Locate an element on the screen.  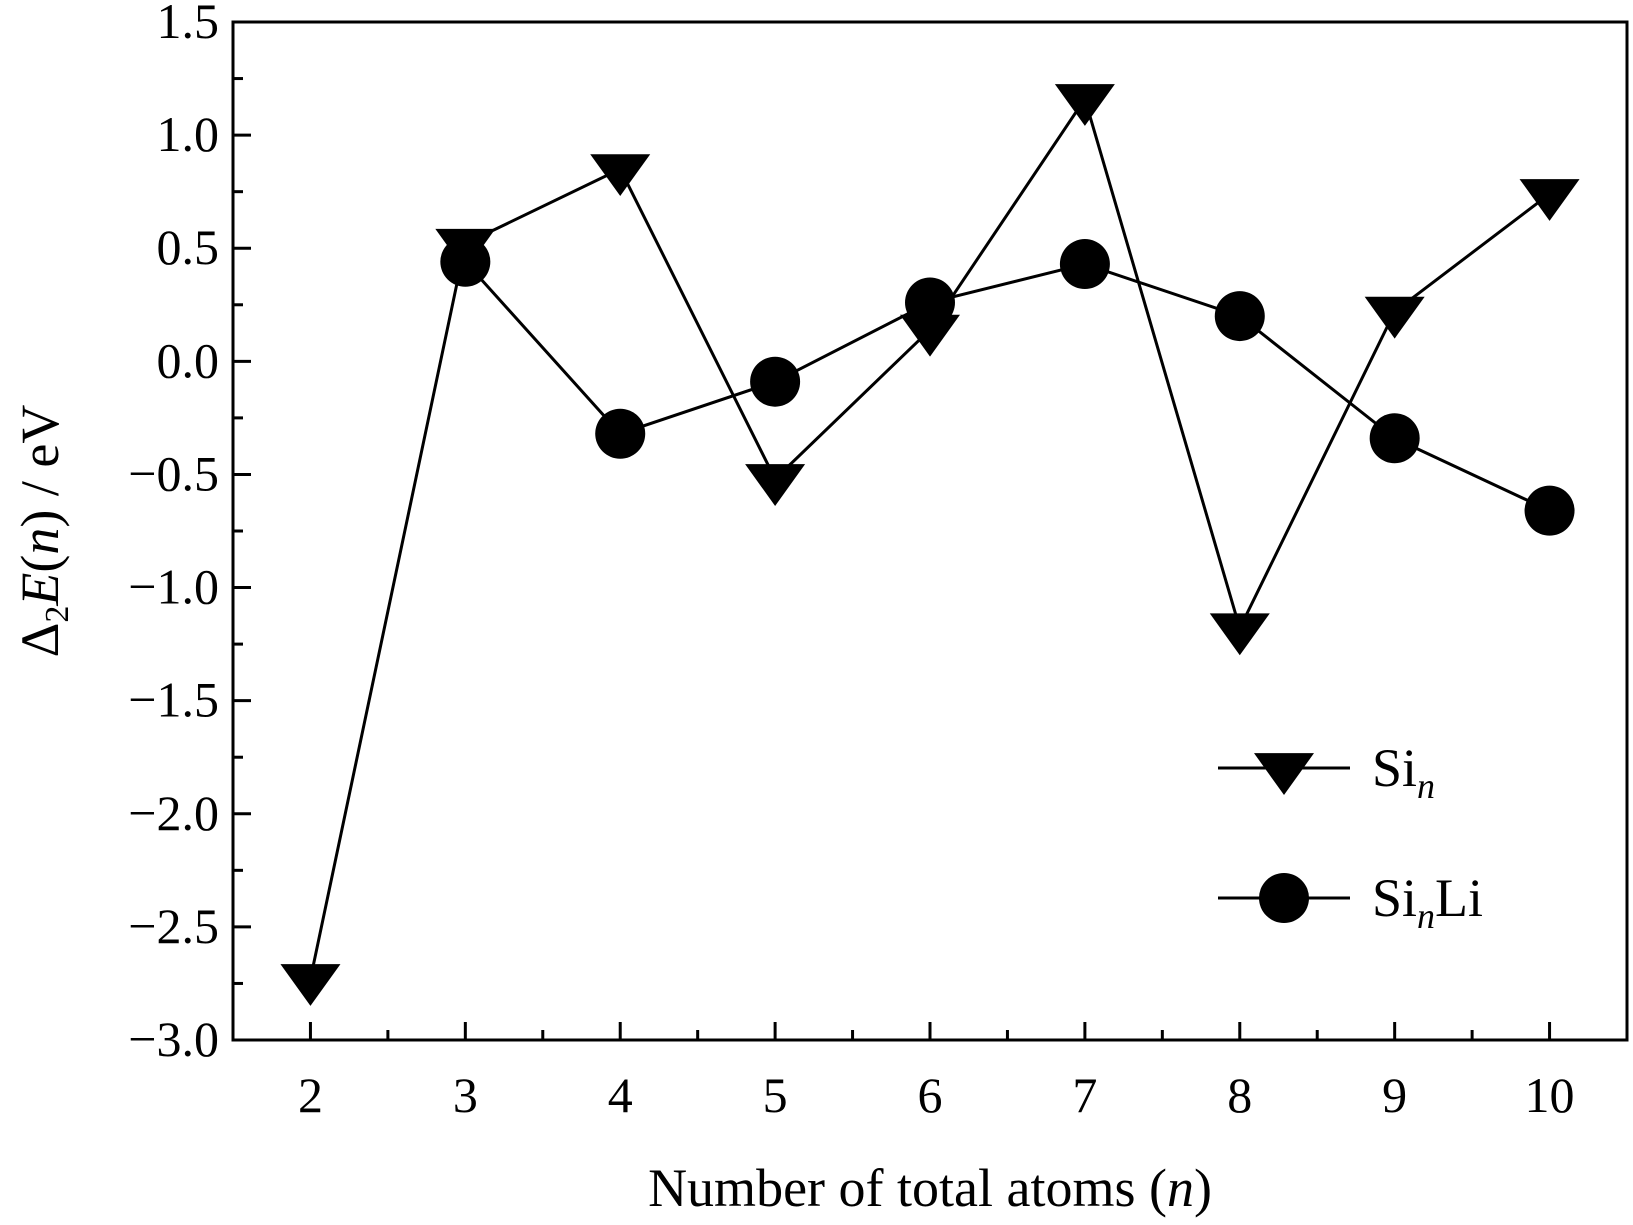
y-axis-title: Δ2E(n) / eV is located at coordinates (43, 531).